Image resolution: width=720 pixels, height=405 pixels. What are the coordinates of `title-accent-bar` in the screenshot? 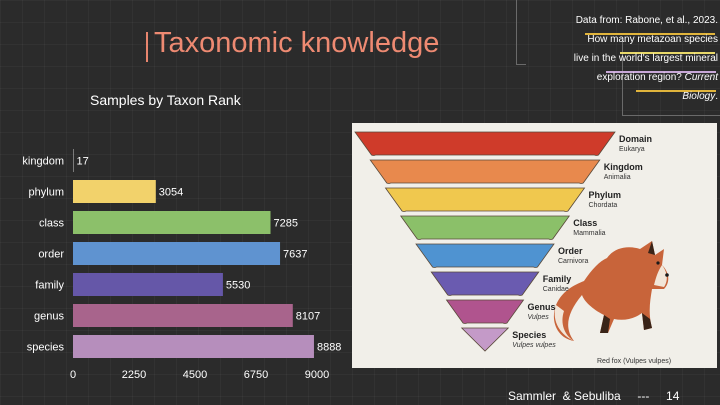 It's located at (147, 47).